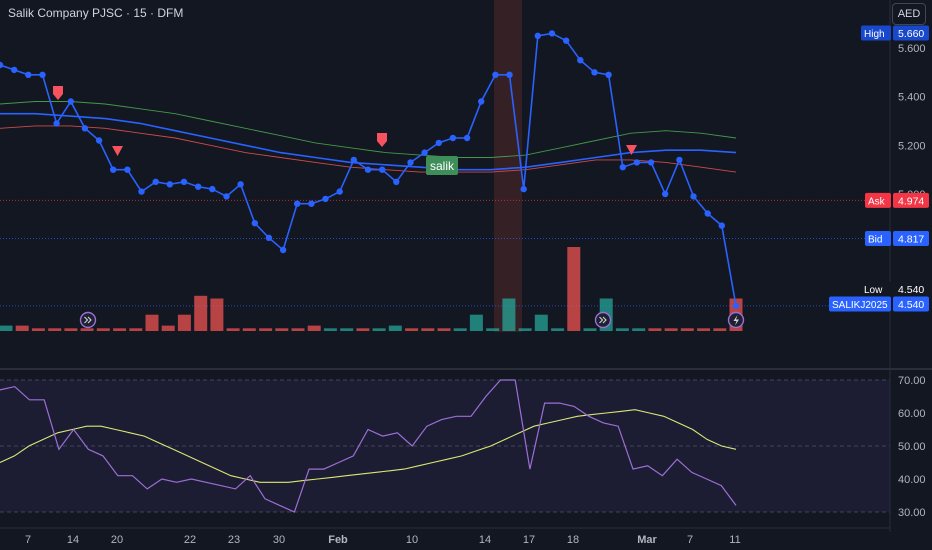 This screenshot has width=932, height=550. Describe the element at coordinates (529, 540) in the screenshot. I see `time-axis-label: 17` at that location.